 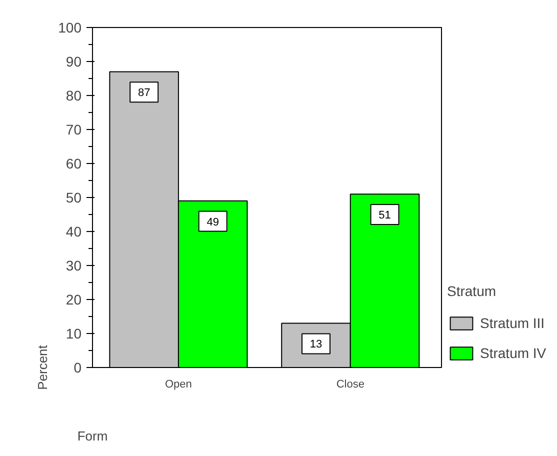 I want to click on y-tick-label: 0, so click(x=78, y=368).